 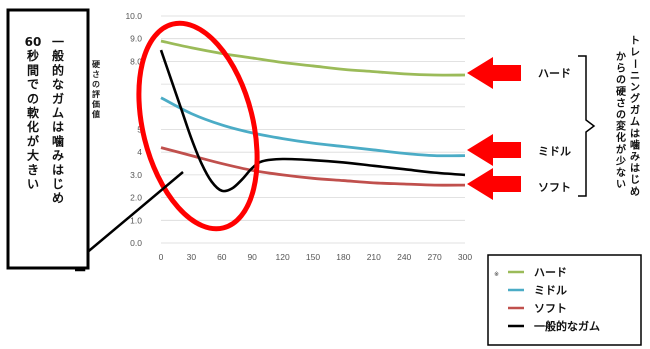 I want to click on arrow-label: ハード, so click(x=554, y=73).